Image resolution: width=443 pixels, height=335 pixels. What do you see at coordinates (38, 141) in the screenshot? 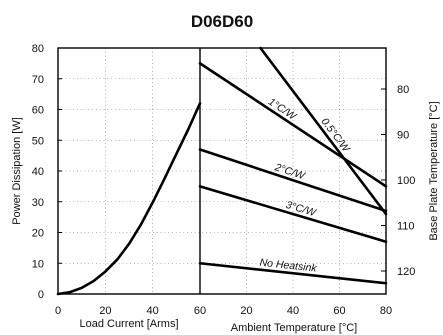
I see `y-tick-label: 50` at bounding box center [38, 141].